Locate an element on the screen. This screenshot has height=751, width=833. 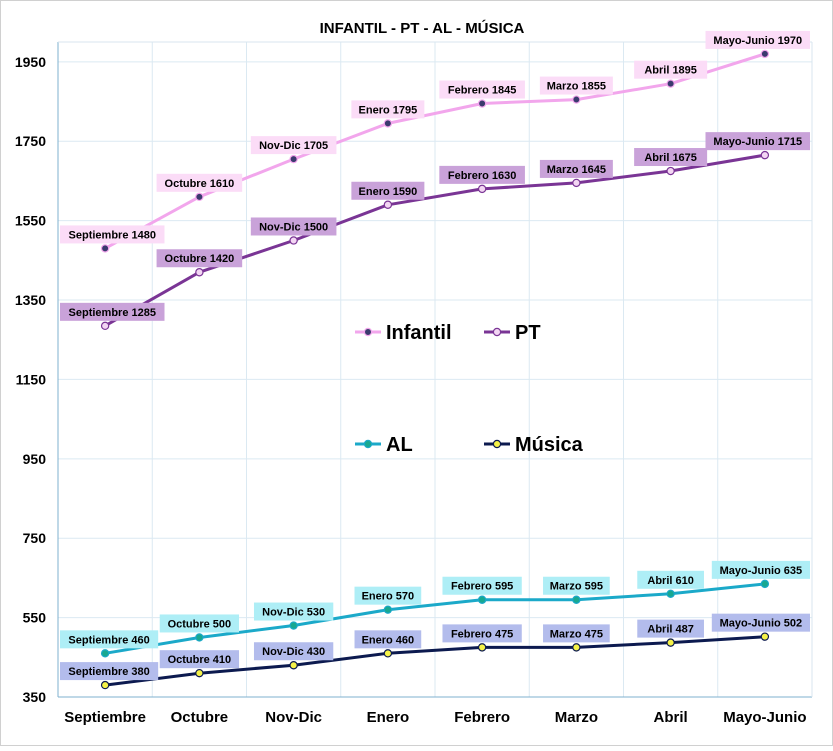
data-label-pt: Mayo-Junio 1715 is located at coordinates (757, 142).